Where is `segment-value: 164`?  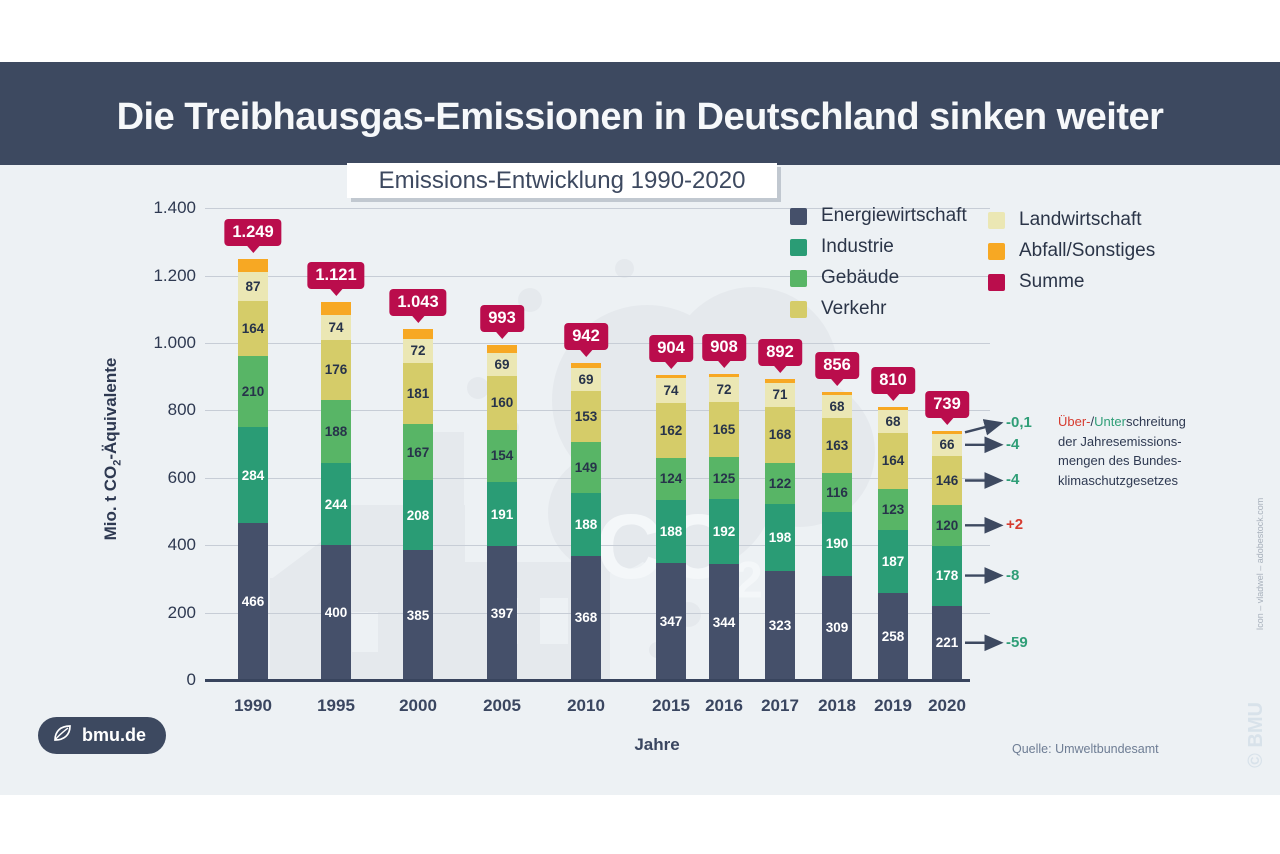
segment-value: 164 is located at coordinates (253, 329).